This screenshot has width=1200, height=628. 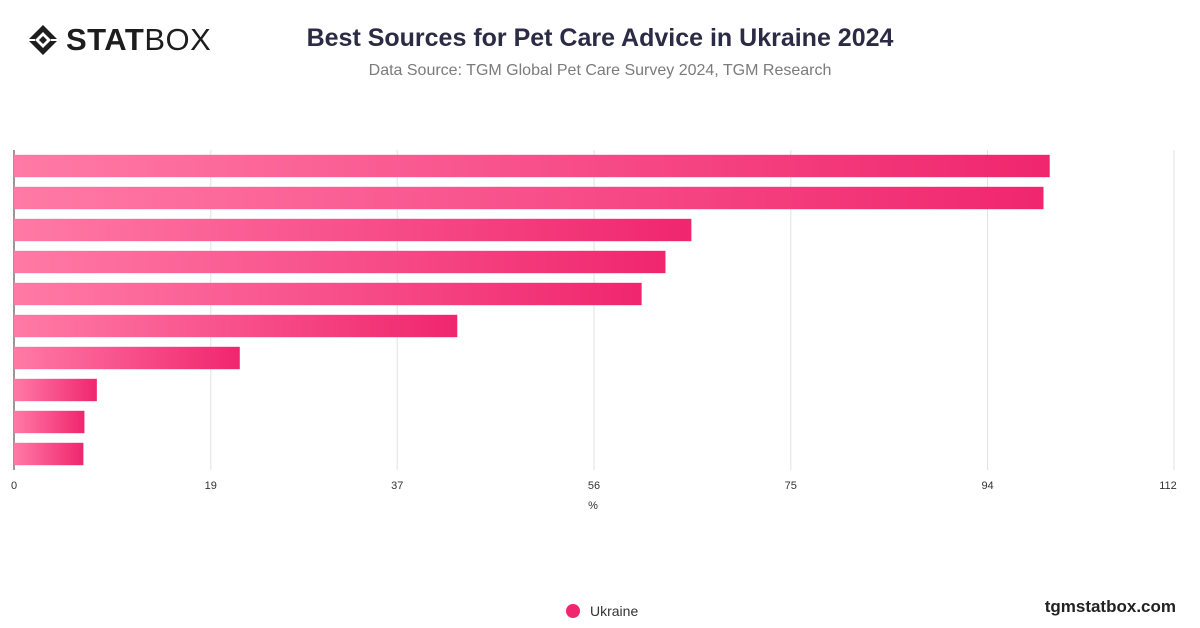 What do you see at coordinates (614, 611) in the screenshot?
I see `legend-label: Ukraine` at bounding box center [614, 611].